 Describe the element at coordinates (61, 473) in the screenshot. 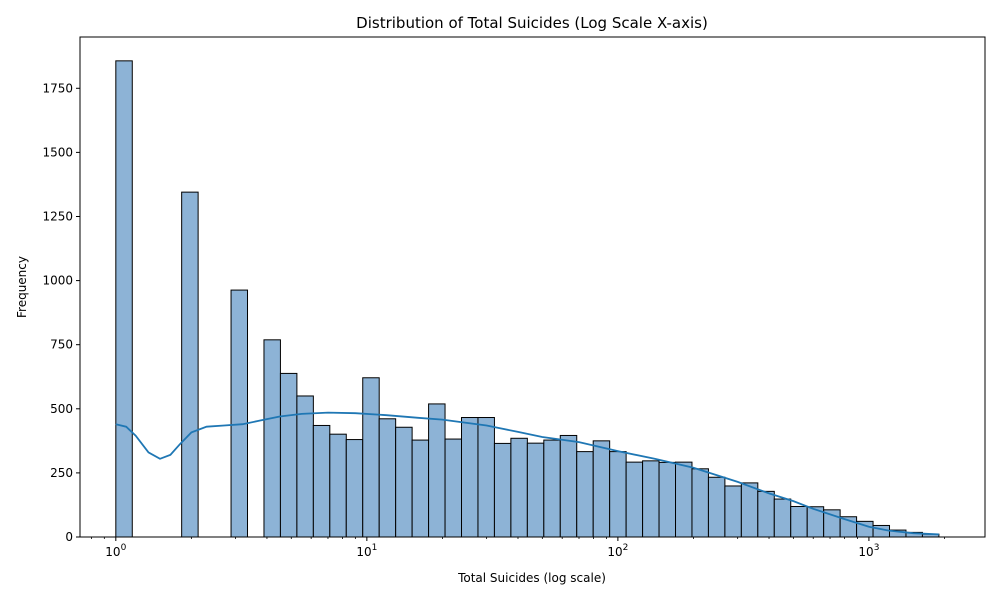

I see `y-tick-label: 250` at that location.